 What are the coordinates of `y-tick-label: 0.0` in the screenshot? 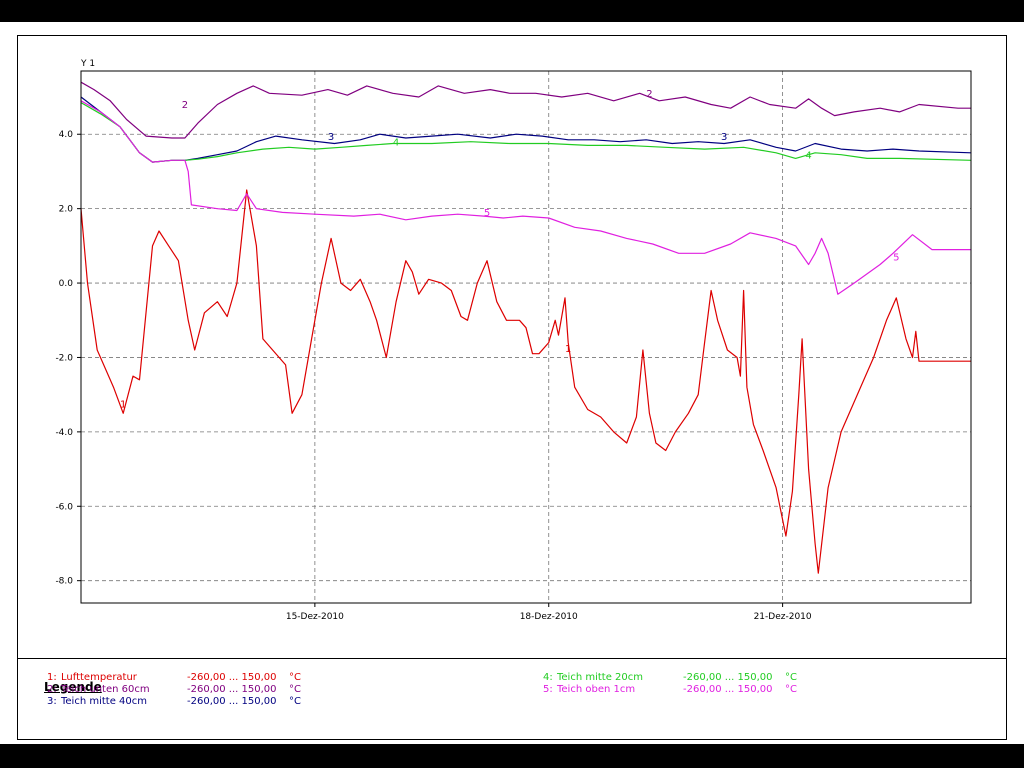 It's located at (66, 284).